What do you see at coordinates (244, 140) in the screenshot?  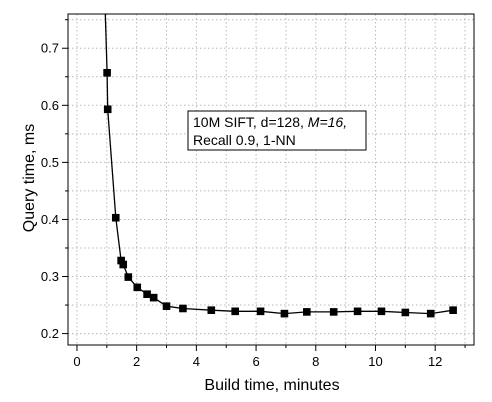 I see `annotation-line-2: Recall 0.9, 1-NN` at bounding box center [244, 140].